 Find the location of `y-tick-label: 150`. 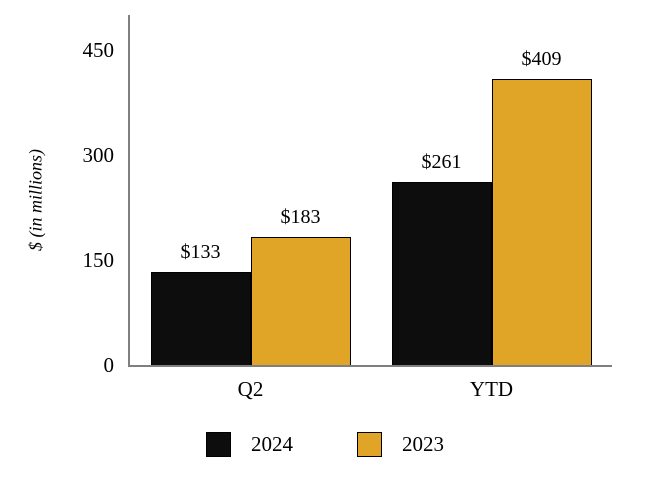

y-tick-label: 150 is located at coordinates (98, 260).